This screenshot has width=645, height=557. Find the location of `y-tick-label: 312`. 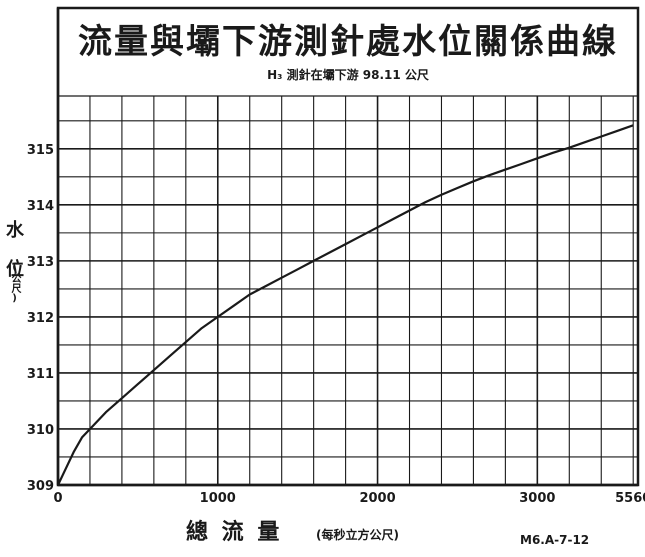

y-tick-label: 312 is located at coordinates (40, 318).